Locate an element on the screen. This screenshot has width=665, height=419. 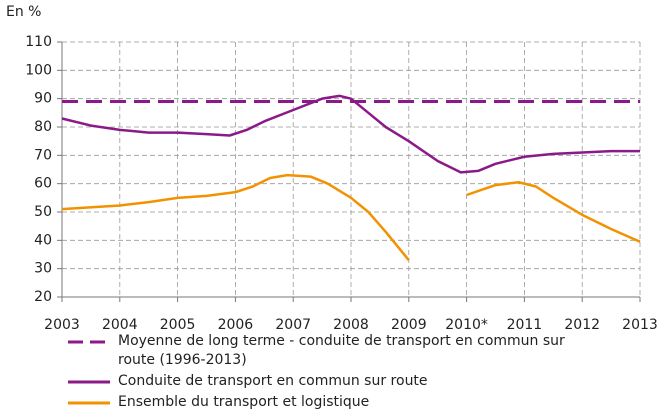
y-tick-label: 90 is located at coordinates (43, 99).